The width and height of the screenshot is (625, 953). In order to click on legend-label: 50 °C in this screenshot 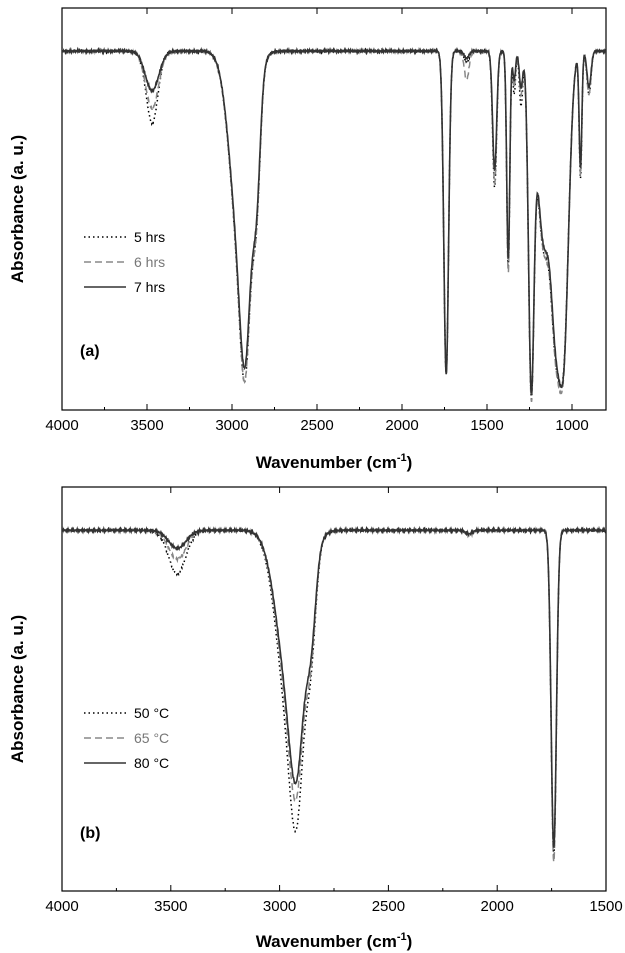, I will do `click(151, 713)`.